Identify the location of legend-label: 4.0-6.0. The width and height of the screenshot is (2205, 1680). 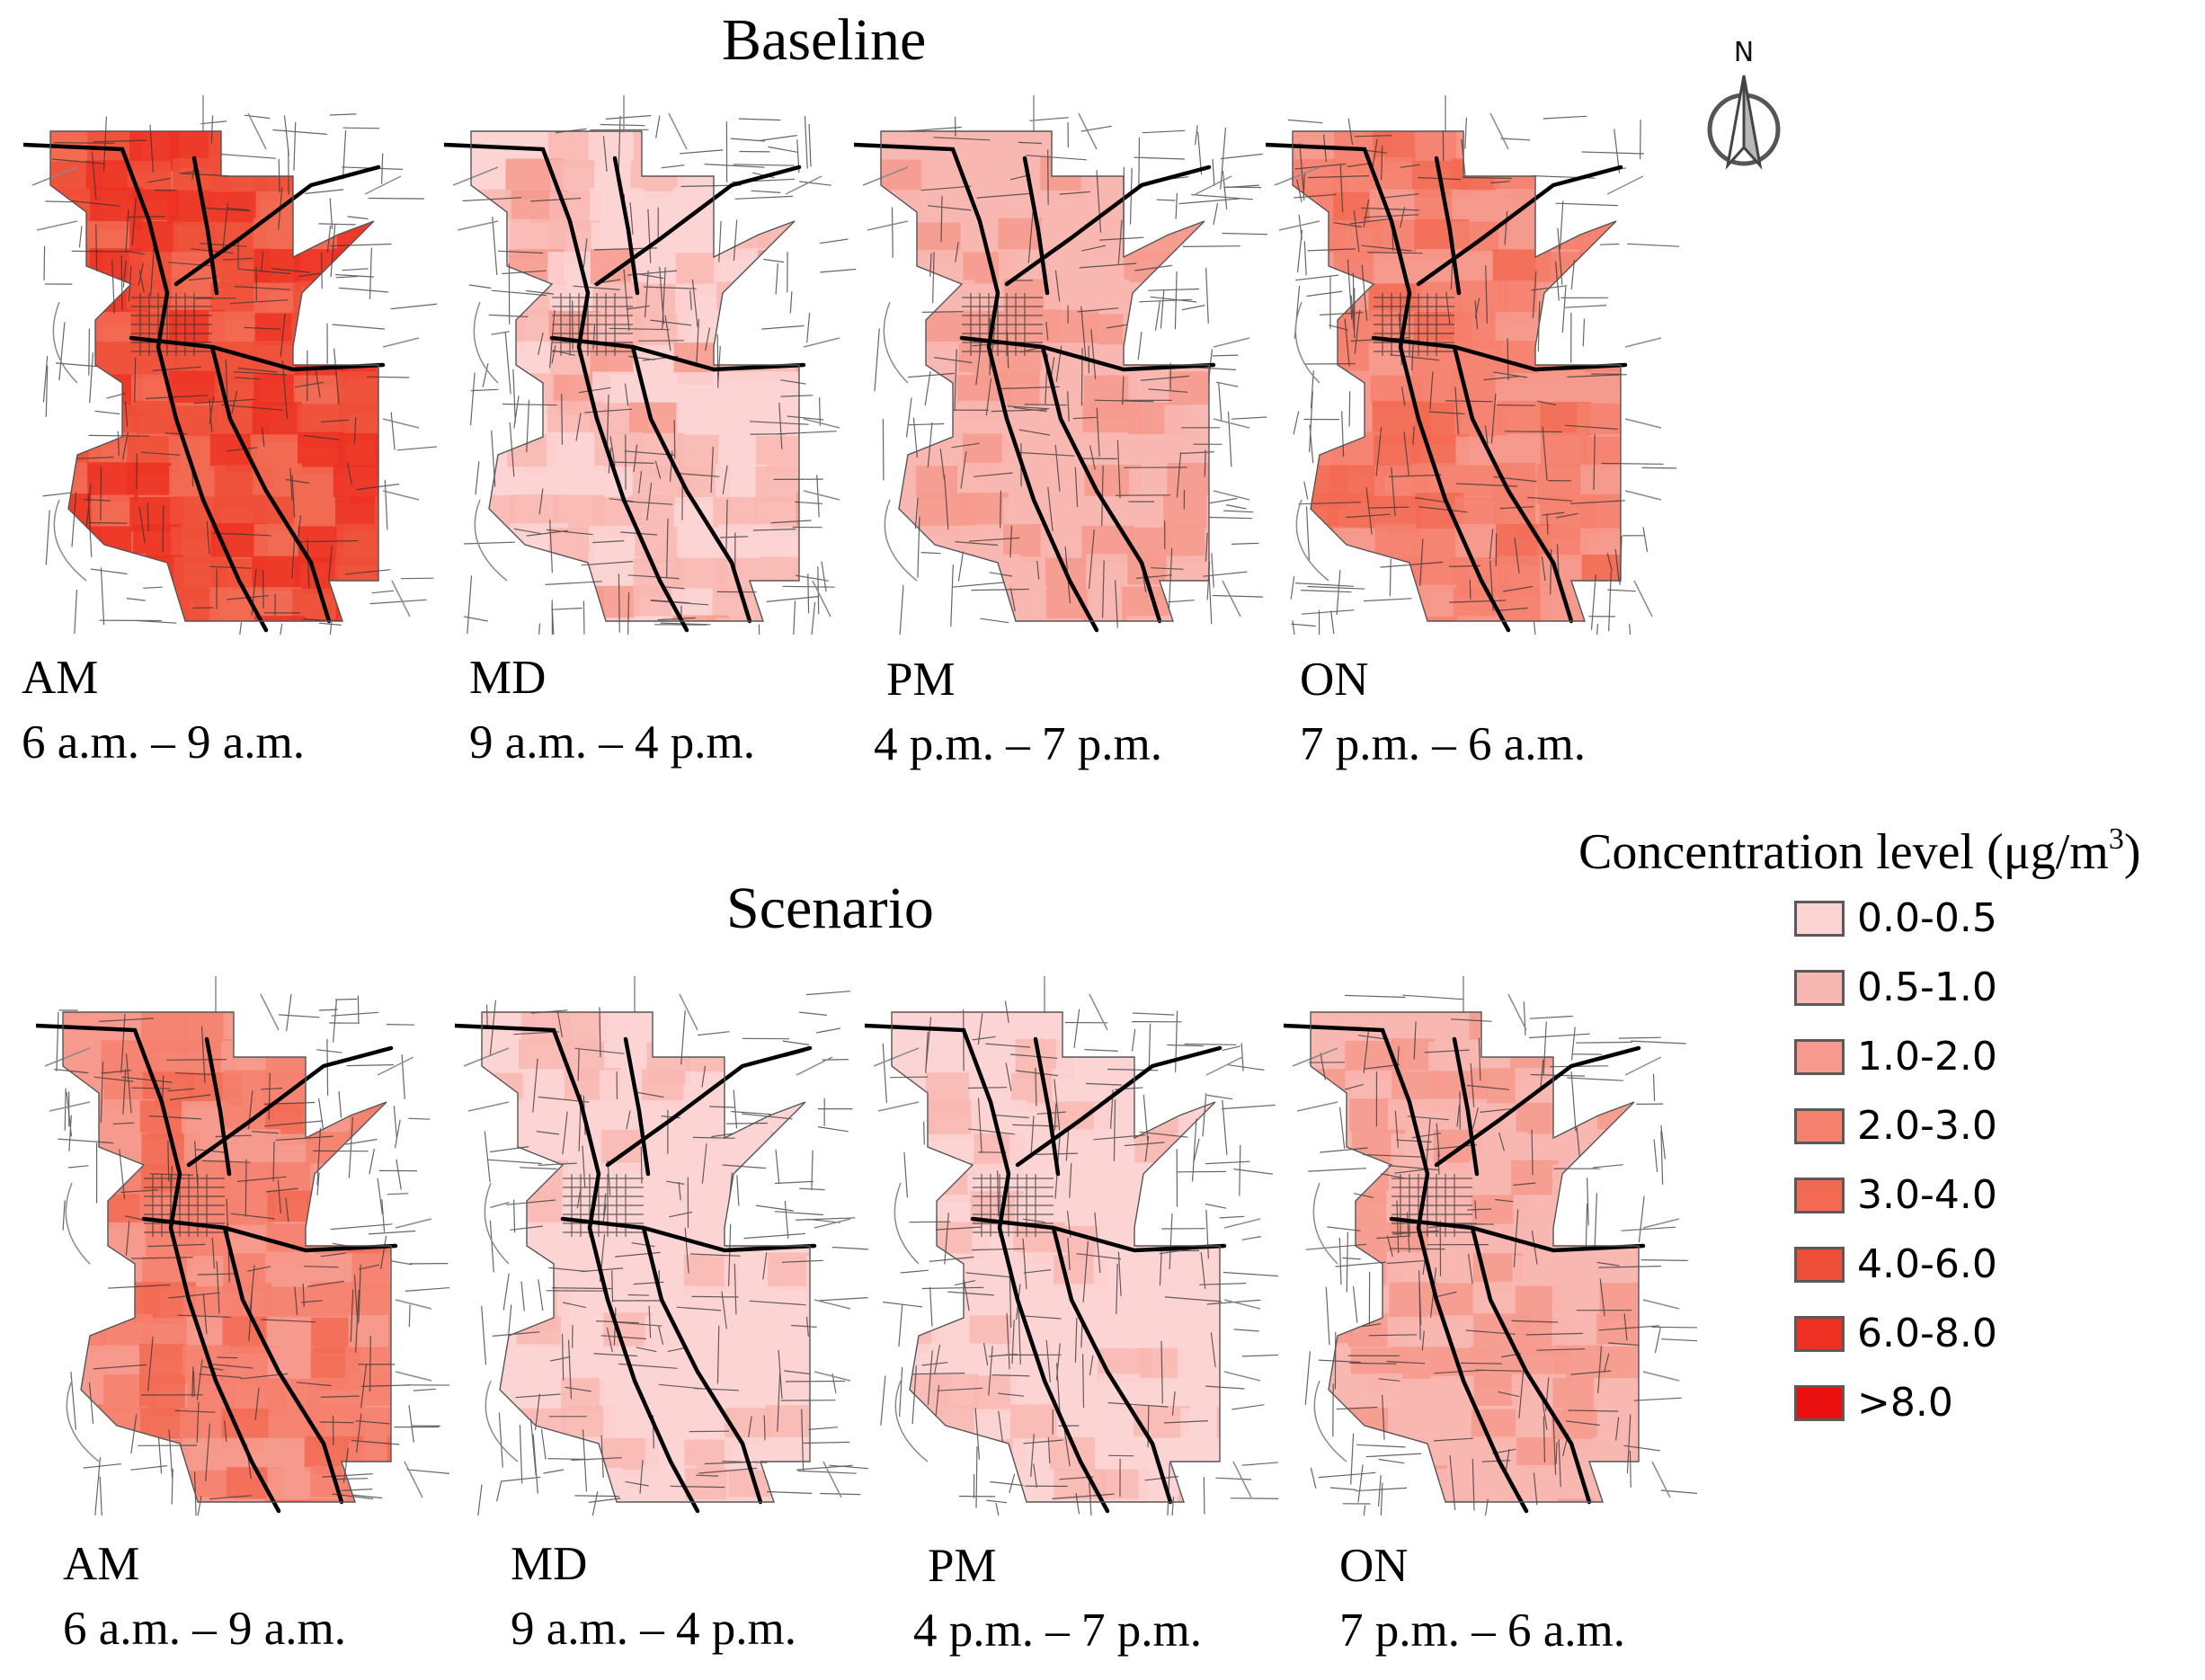
(1927, 1264).